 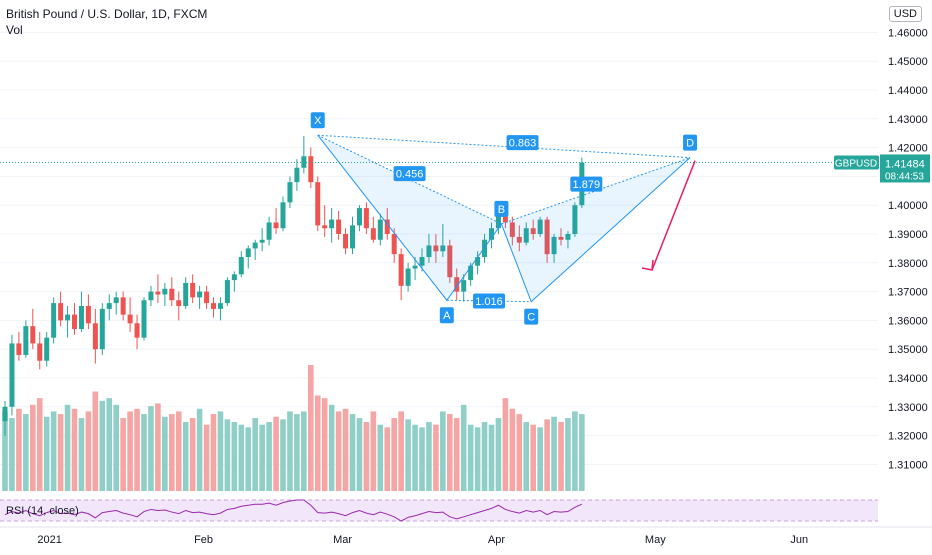 I want to click on volume-legend: Vol, so click(x=14, y=30).